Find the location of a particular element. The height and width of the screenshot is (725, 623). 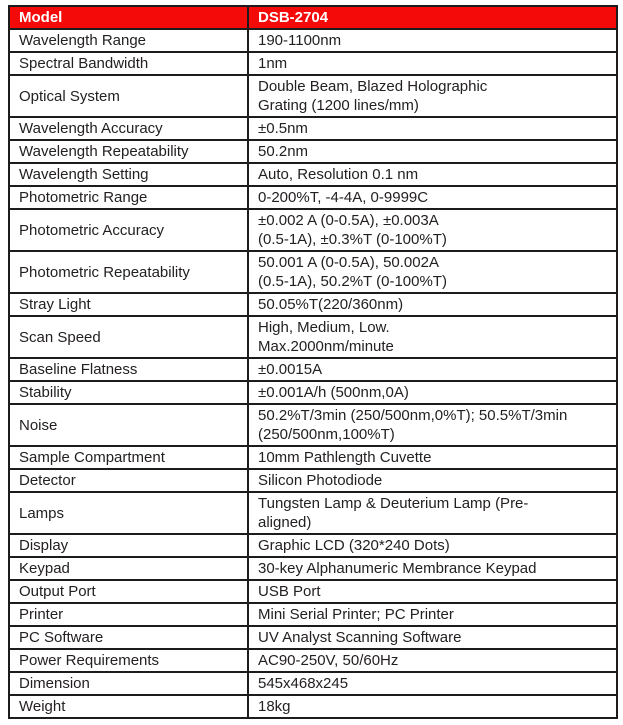

spec-value-cell: Auto, Resolution 0.1 nm is located at coordinates (432, 174).